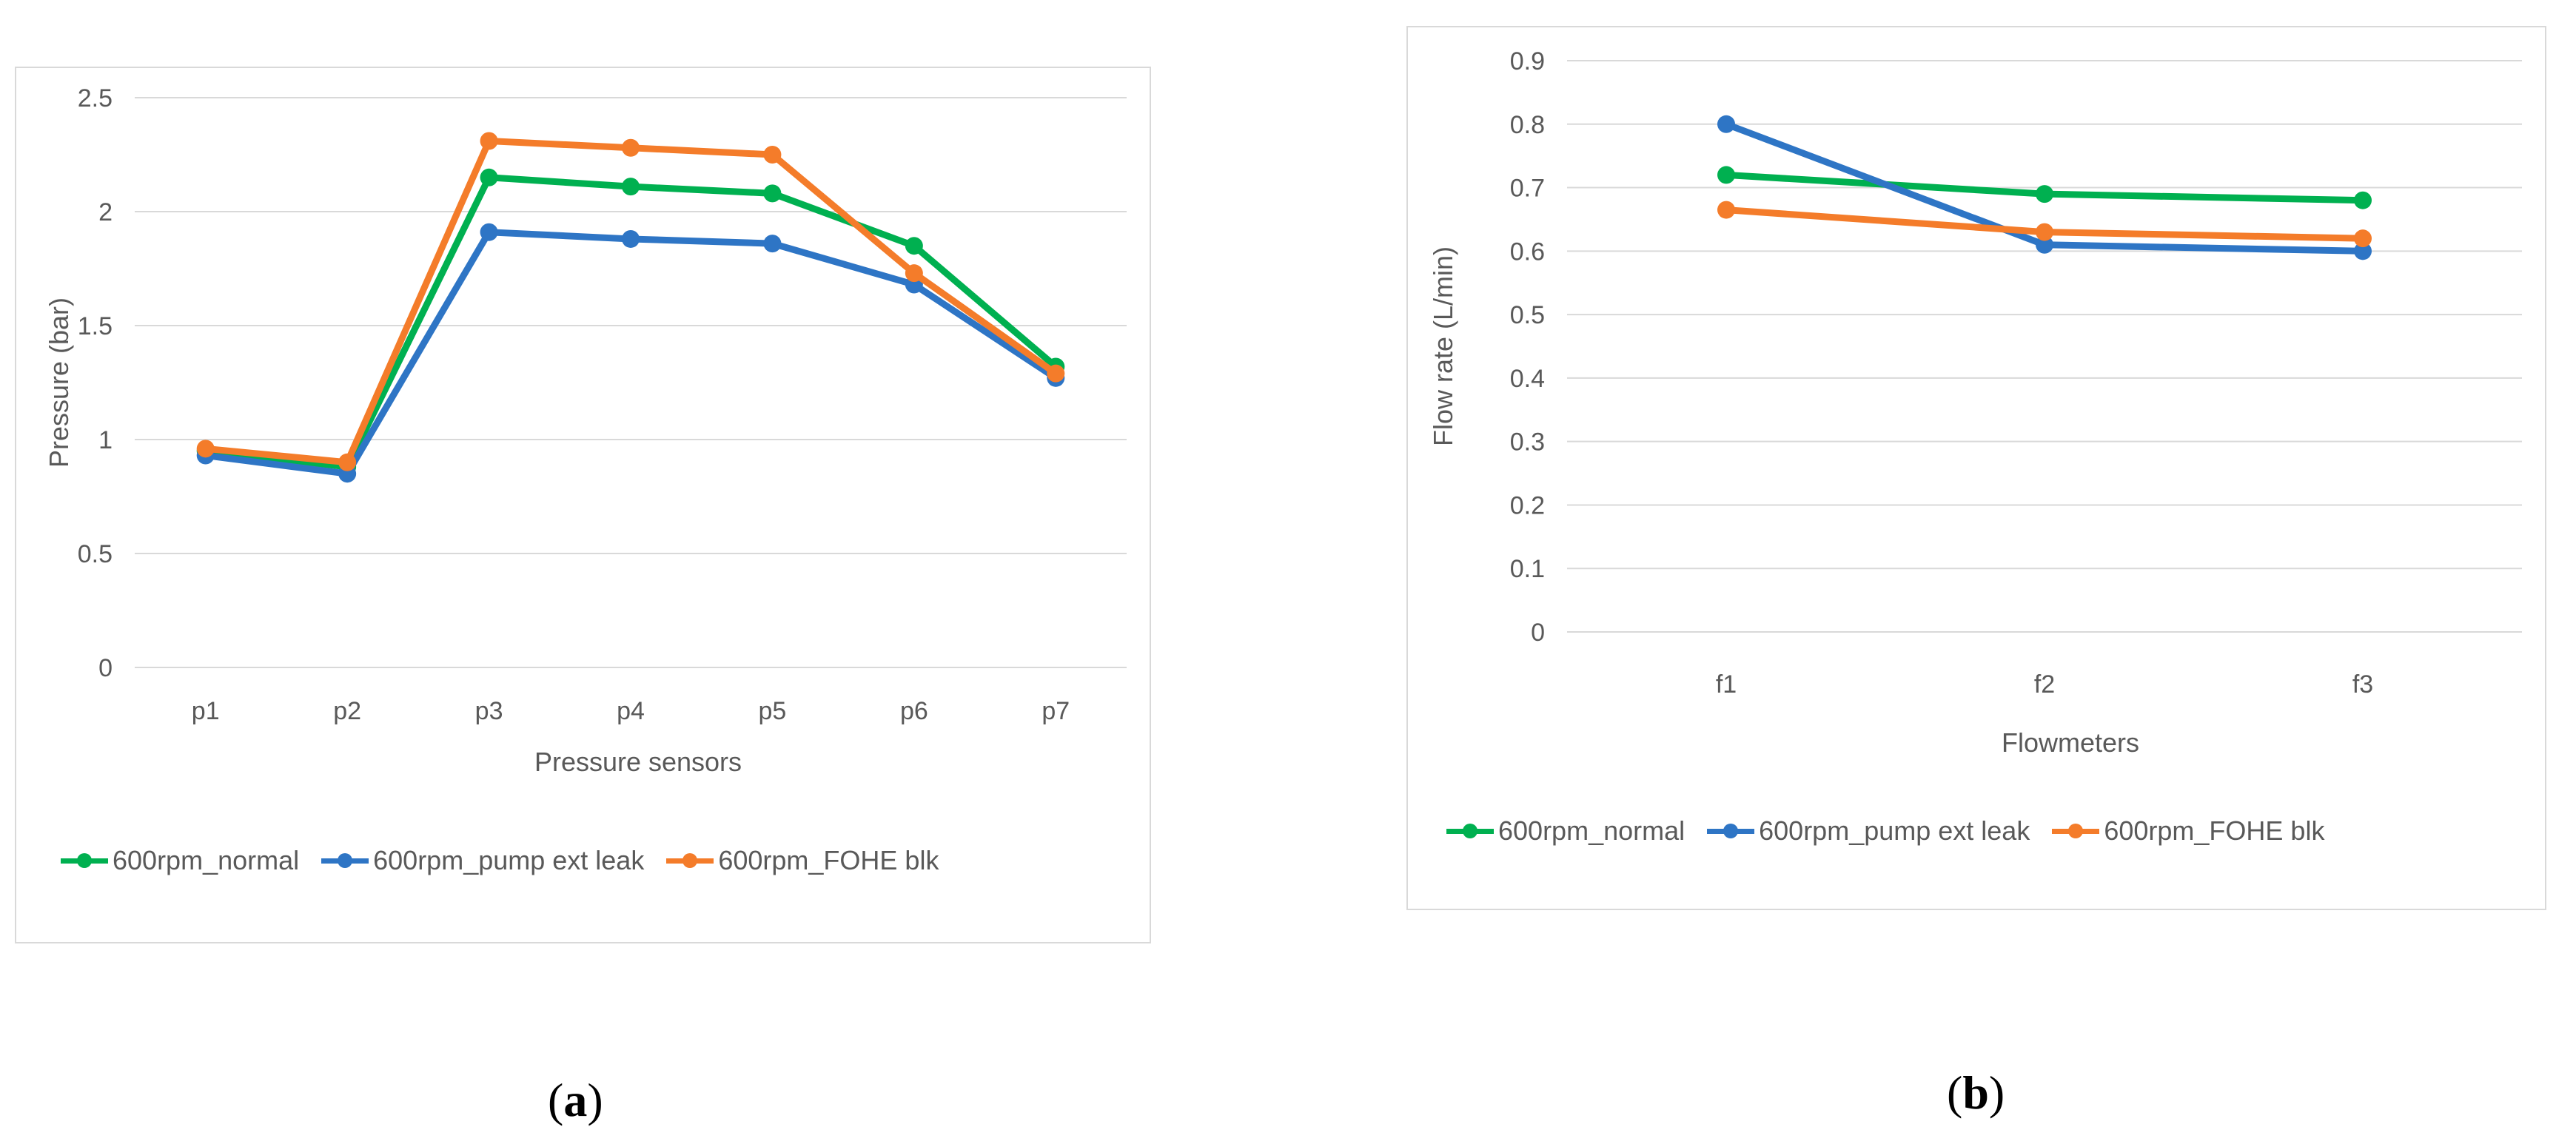 The image size is (2576, 1144). Describe the element at coordinates (489, 711) in the screenshot. I see `x-tick-label: p3` at that location.